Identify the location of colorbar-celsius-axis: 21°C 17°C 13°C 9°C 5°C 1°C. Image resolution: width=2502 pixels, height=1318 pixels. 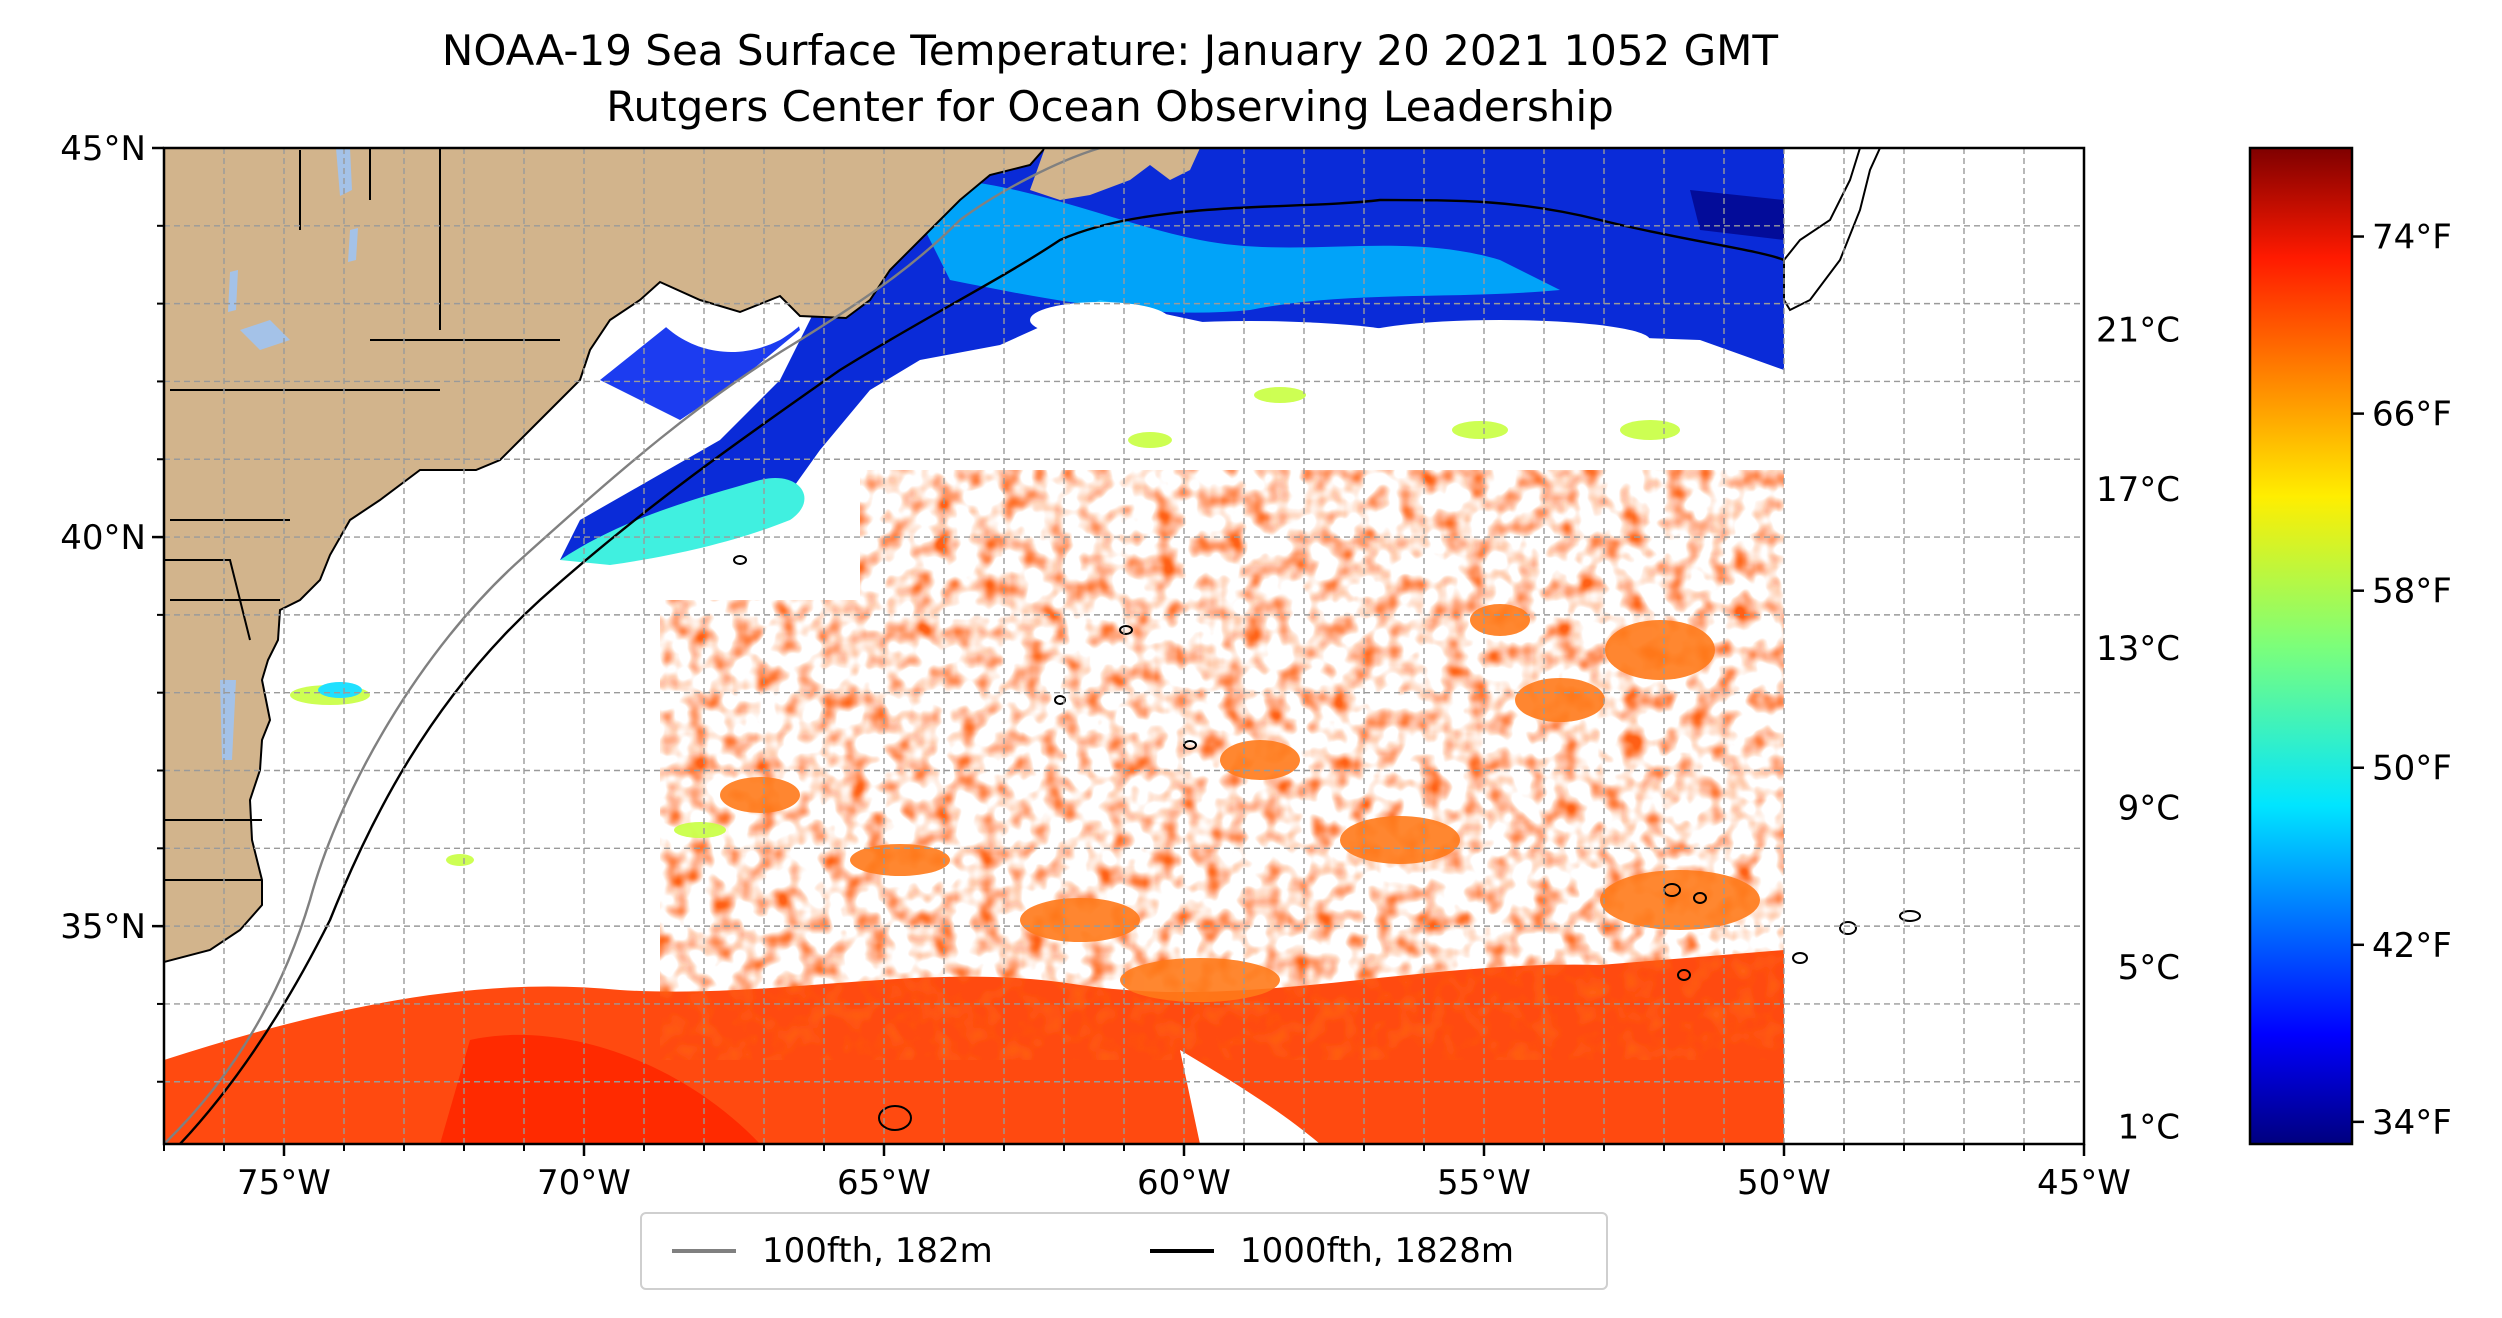
(2138, 728).